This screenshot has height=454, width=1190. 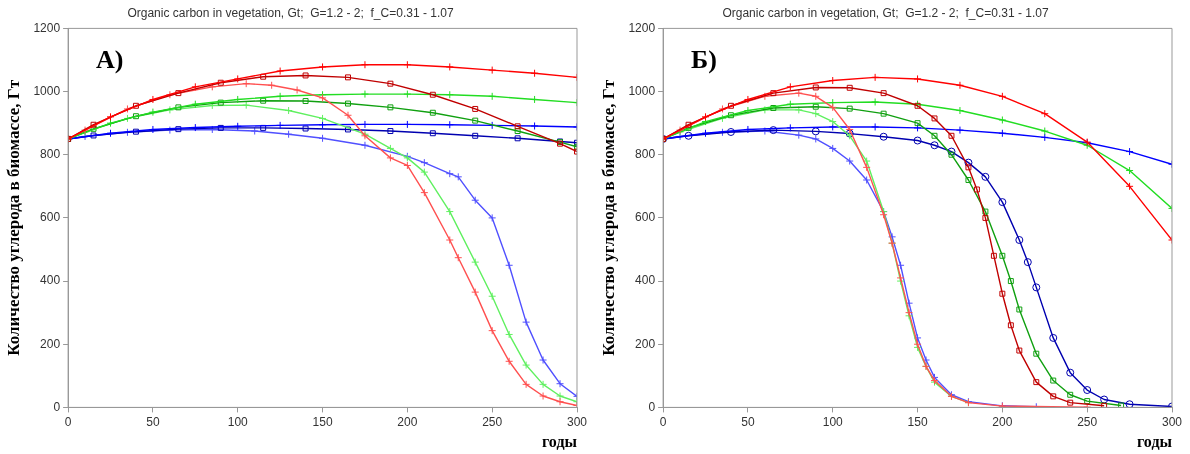 I want to click on annotation: Б), so click(x=704, y=60).